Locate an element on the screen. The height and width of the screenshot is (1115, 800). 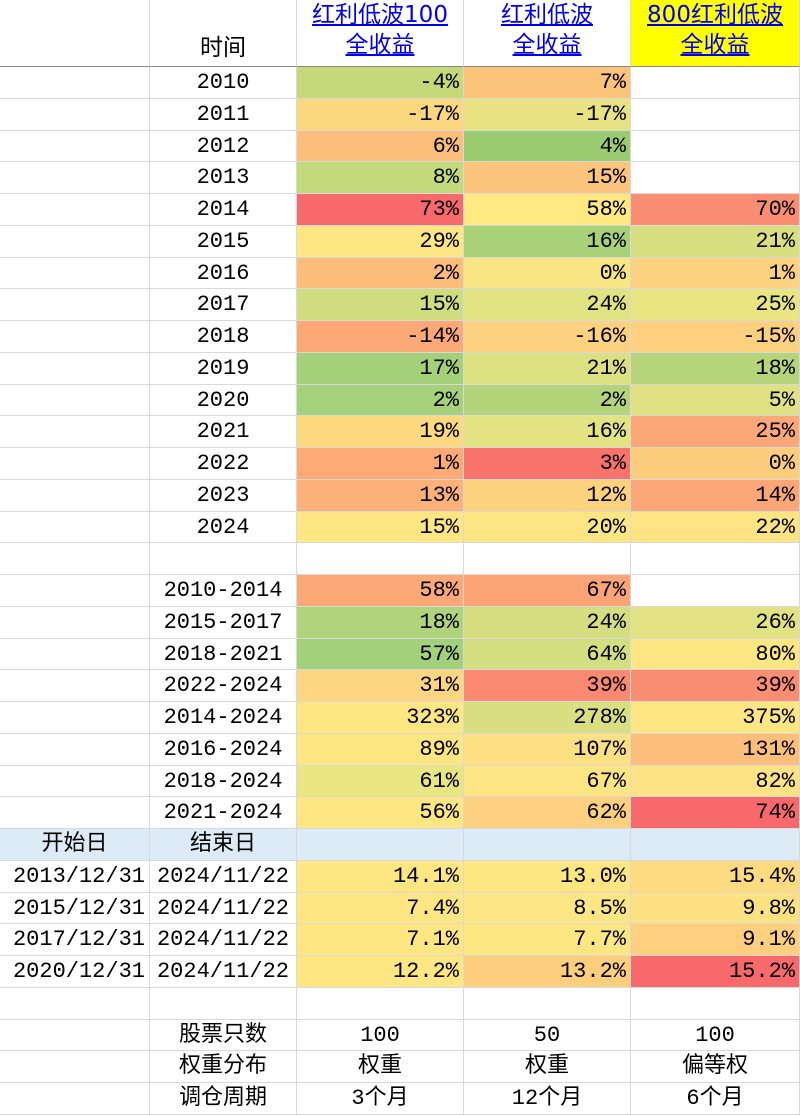
value-cell: 20% is located at coordinates (547, 527).